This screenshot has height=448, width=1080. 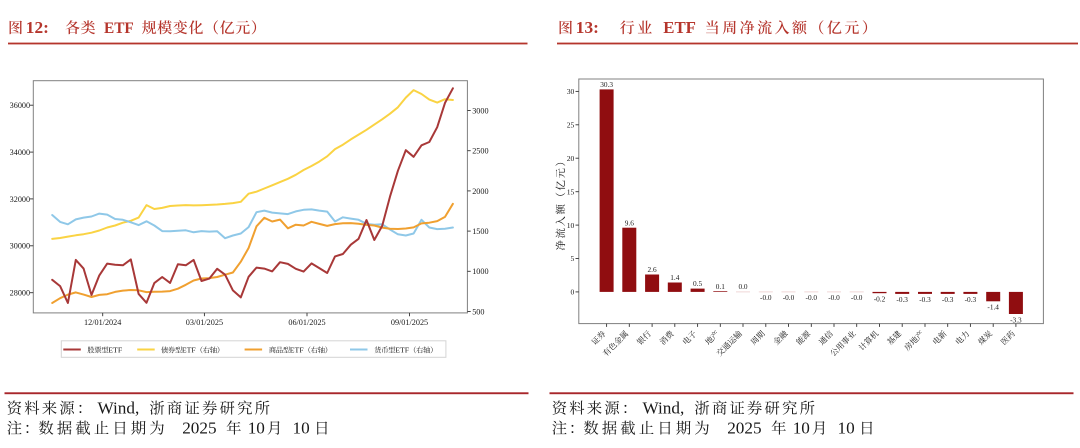 What do you see at coordinates (571, 191) in the screenshot?
I see `svg-text: 15` at bounding box center [571, 191].